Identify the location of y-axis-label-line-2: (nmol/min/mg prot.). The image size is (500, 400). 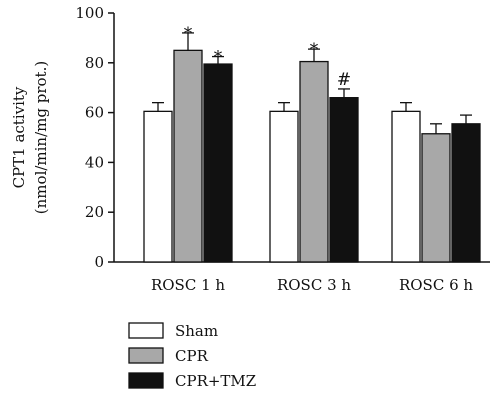
(41, 137).